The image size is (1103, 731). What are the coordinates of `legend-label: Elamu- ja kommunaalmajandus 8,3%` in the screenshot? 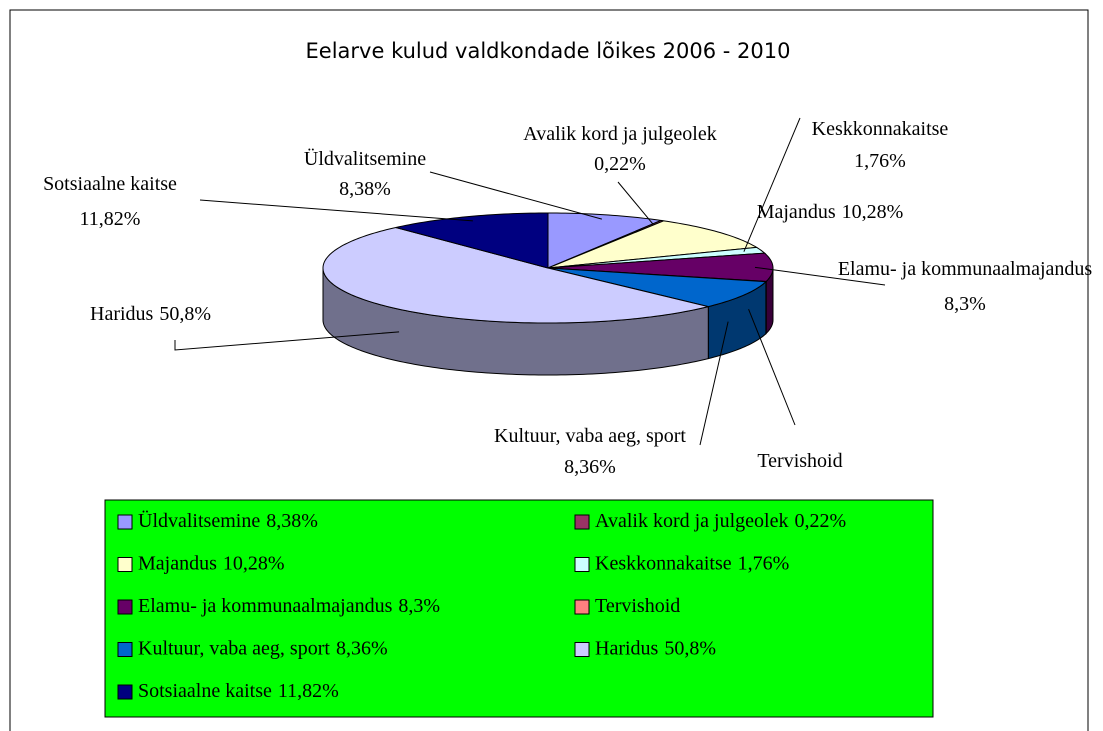 It's located at (289, 606).